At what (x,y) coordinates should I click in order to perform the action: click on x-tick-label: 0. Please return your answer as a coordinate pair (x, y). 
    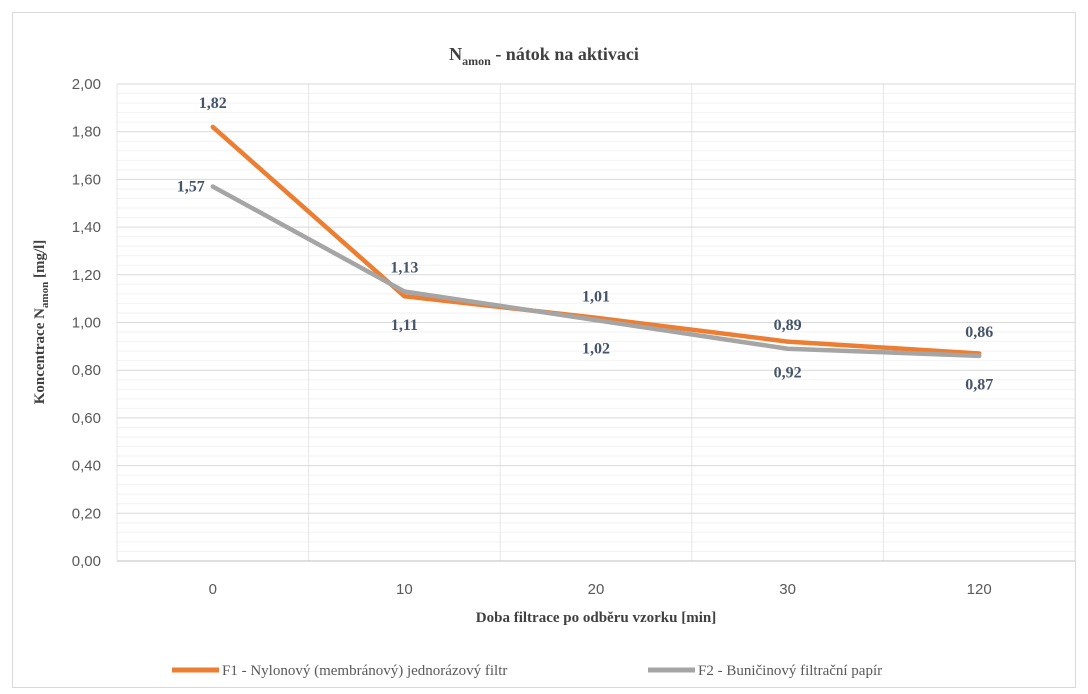
    Looking at the image, I should click on (213, 589).